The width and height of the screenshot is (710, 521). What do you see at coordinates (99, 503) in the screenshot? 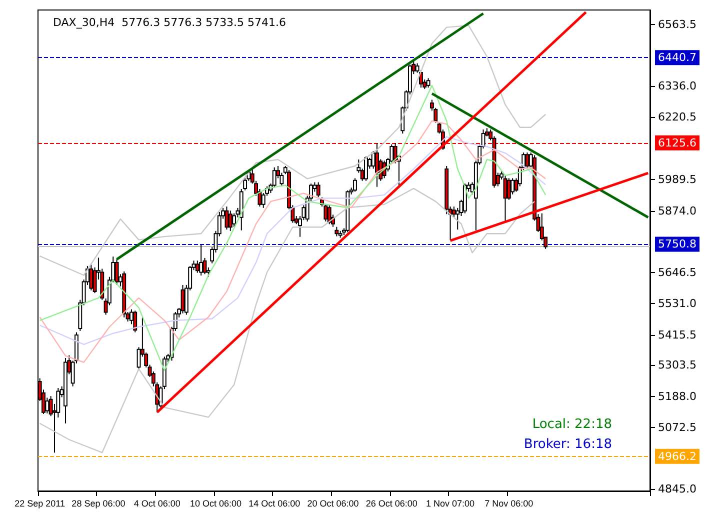
I see `x-tick-label: 28 Sep 06:00` at bounding box center [99, 503].